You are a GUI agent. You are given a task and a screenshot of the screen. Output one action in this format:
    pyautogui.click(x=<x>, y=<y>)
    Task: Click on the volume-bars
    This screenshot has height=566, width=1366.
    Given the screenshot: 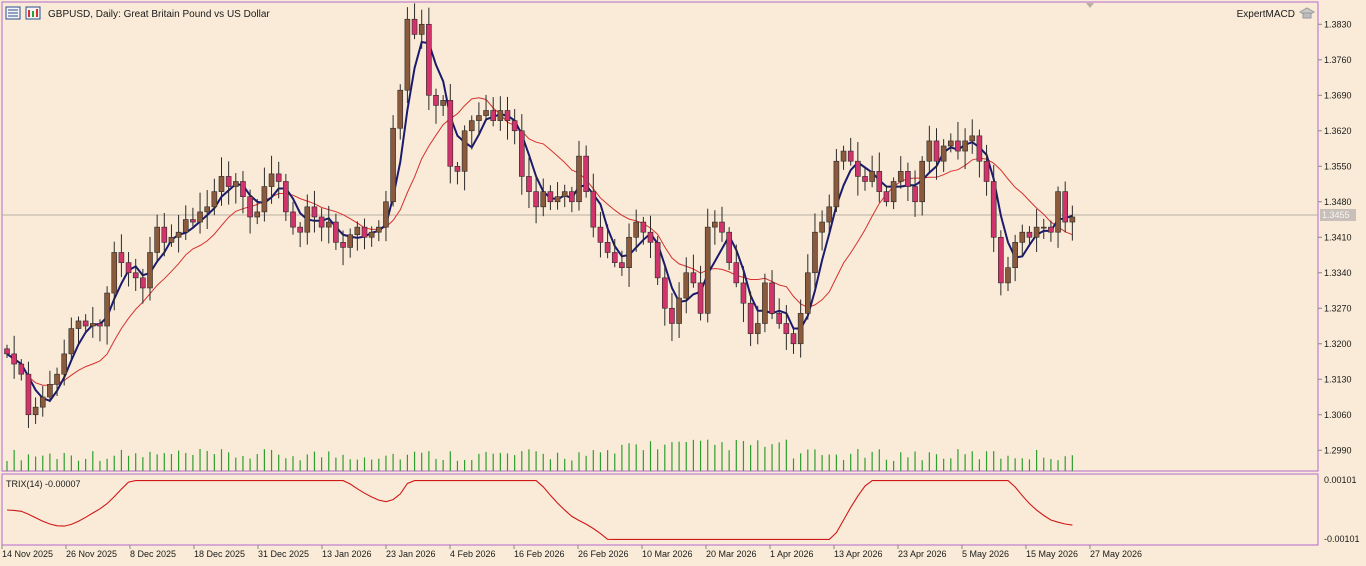 What is the action you would take?
    pyautogui.click(x=539, y=455)
    